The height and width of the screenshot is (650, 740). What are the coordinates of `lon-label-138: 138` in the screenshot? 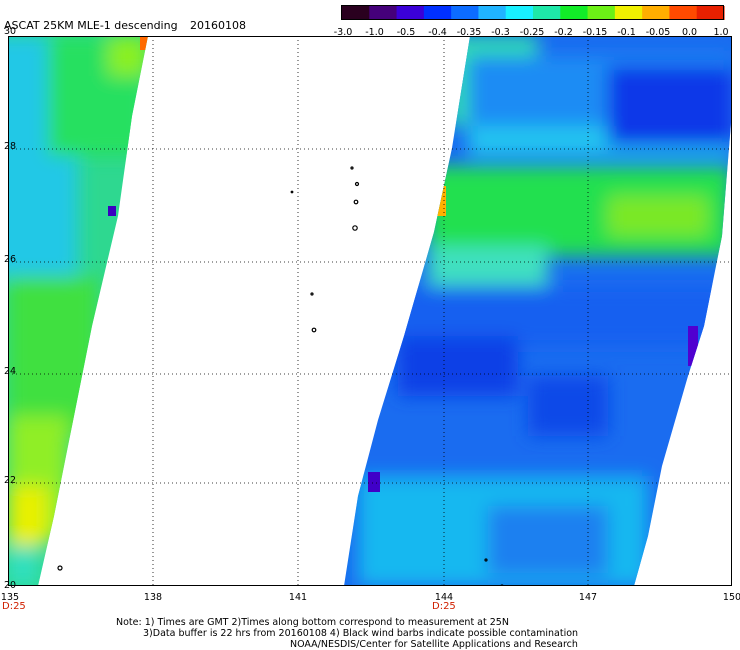 It's located at (153, 597).